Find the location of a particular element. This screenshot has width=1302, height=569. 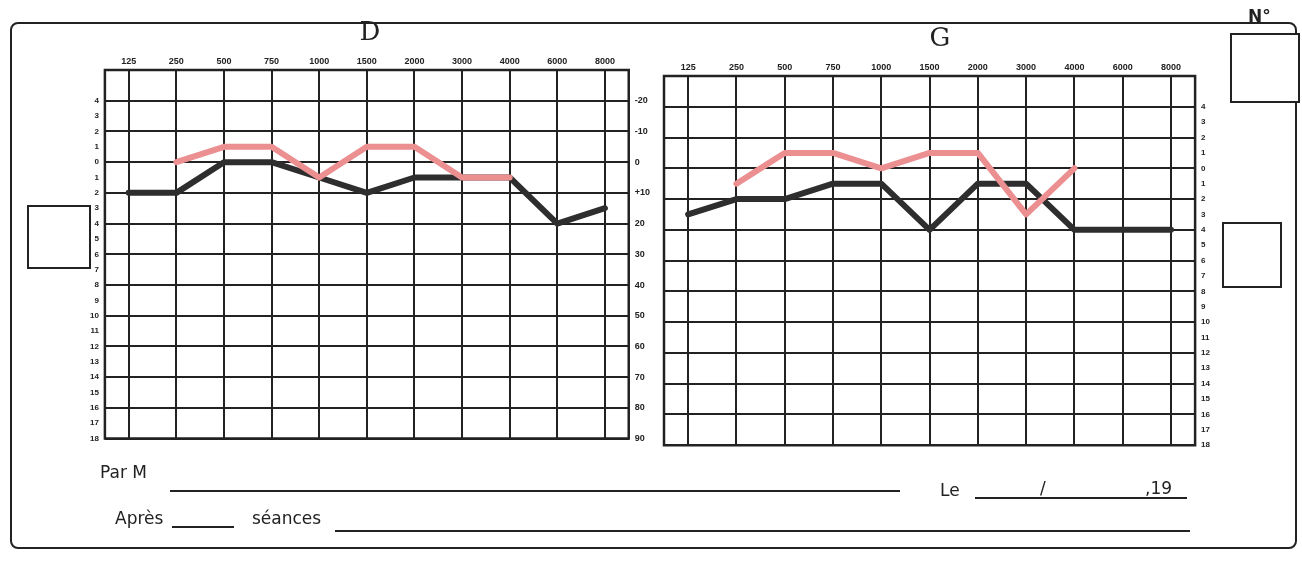

y2-tick-label: 70 is located at coordinates (639, 376).